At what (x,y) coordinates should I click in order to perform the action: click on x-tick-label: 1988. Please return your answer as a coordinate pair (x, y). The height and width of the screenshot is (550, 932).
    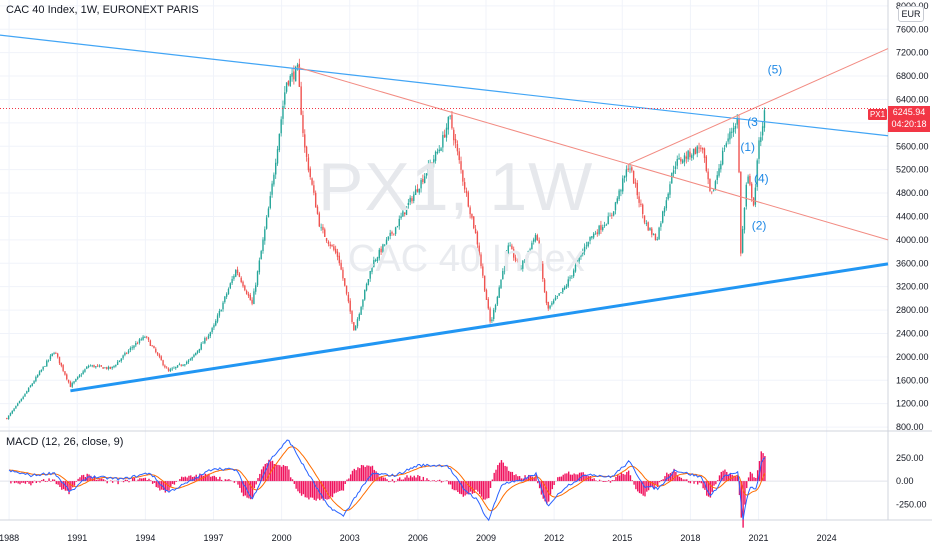
    Looking at the image, I should click on (9, 538).